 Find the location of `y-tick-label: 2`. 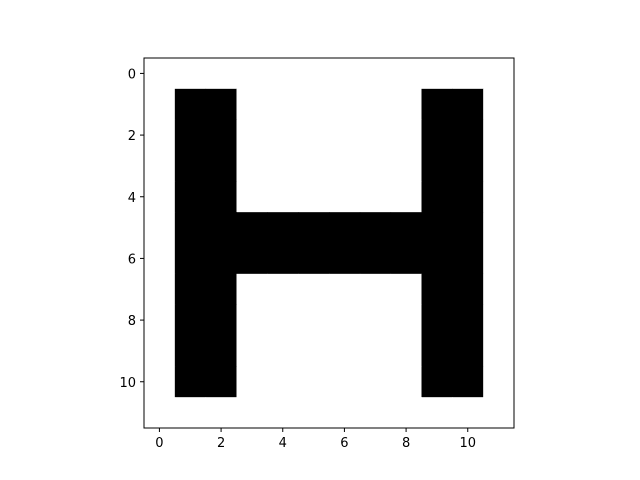

y-tick-label: 2 is located at coordinates (132, 136).